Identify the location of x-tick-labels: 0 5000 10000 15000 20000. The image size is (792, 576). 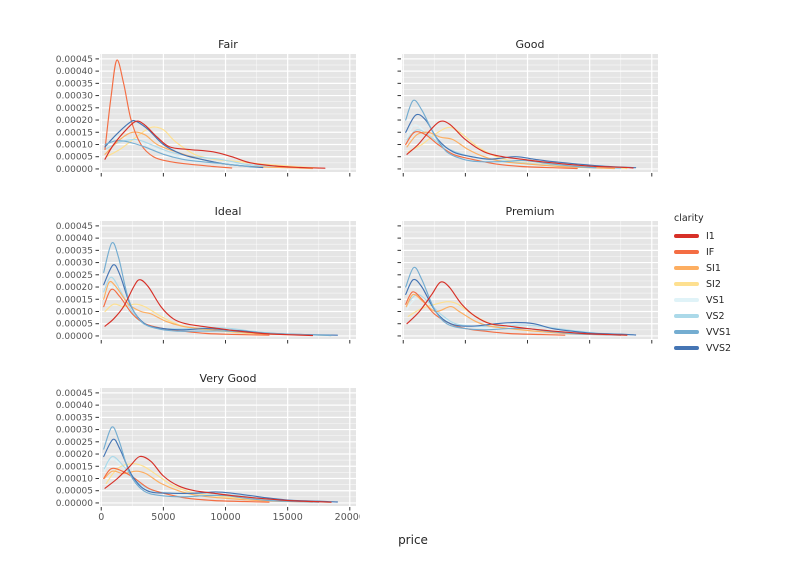
(229, 517).